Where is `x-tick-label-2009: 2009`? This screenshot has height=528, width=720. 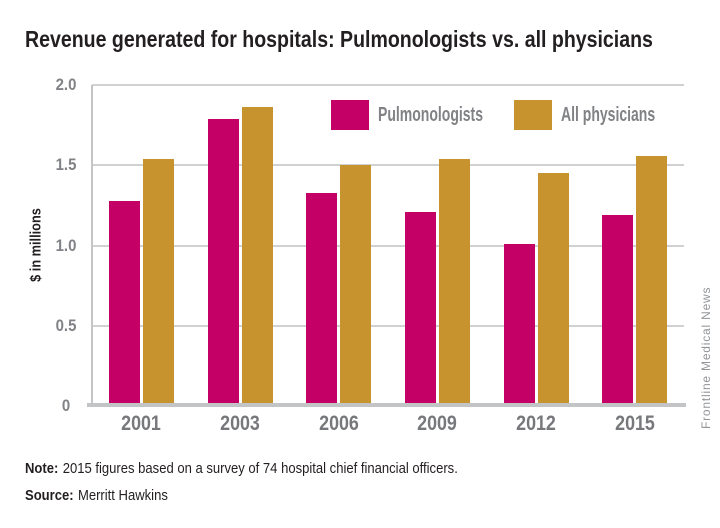
x-tick-label-2009: 2009 is located at coordinates (437, 423).